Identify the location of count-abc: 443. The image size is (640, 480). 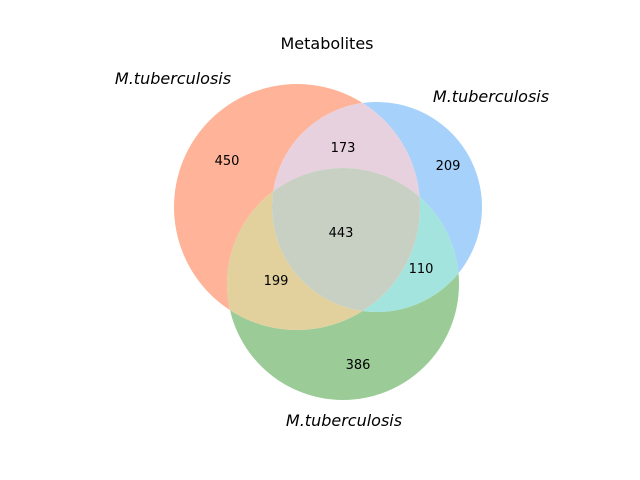
(341, 233).